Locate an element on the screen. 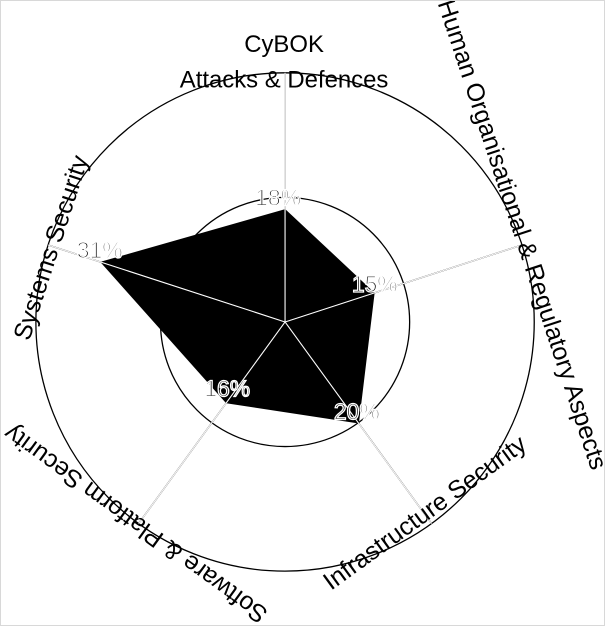 The height and width of the screenshot is (626, 605). value-label-software-platform-security: 16% is located at coordinates (227, 389).